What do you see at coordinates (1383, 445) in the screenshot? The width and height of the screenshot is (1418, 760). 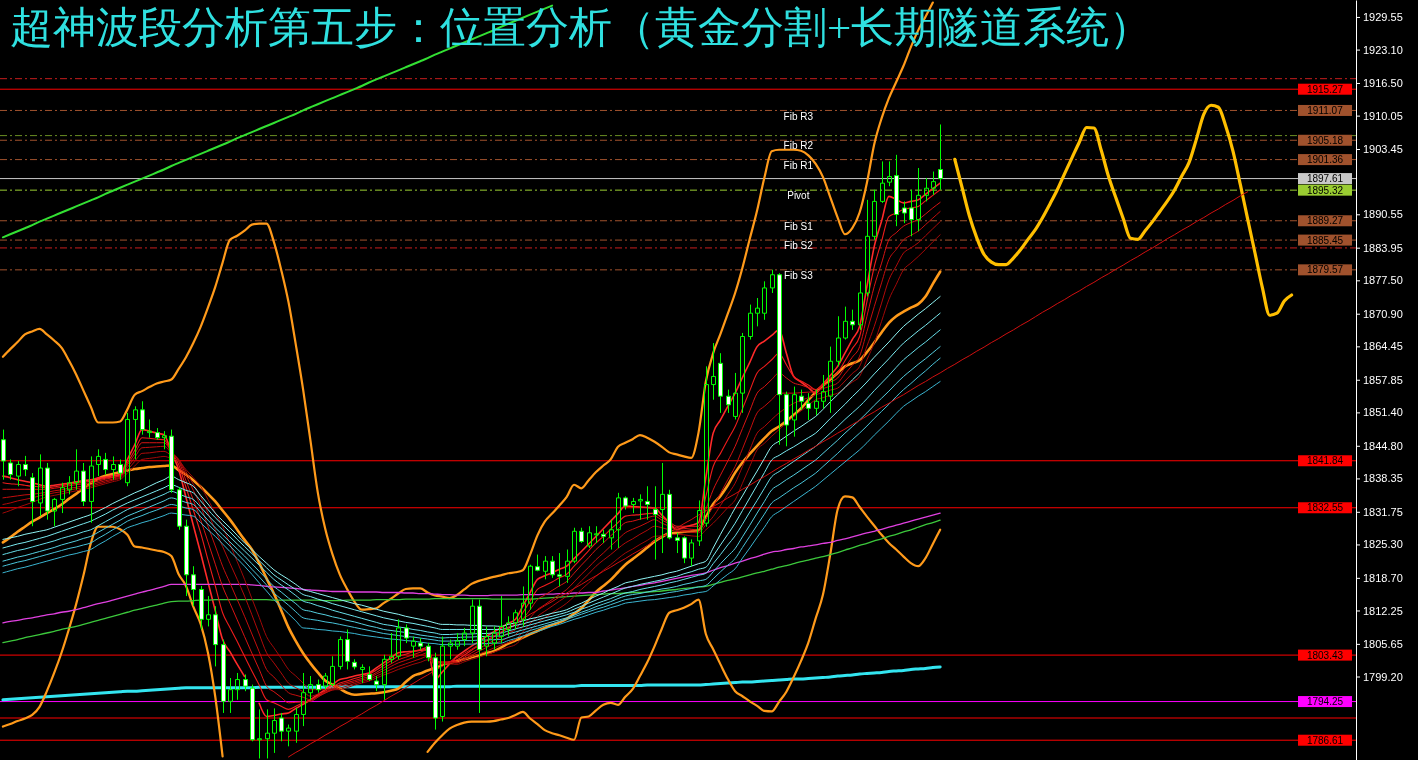 I see `y-tick-label: 1844.80` at bounding box center [1383, 445].